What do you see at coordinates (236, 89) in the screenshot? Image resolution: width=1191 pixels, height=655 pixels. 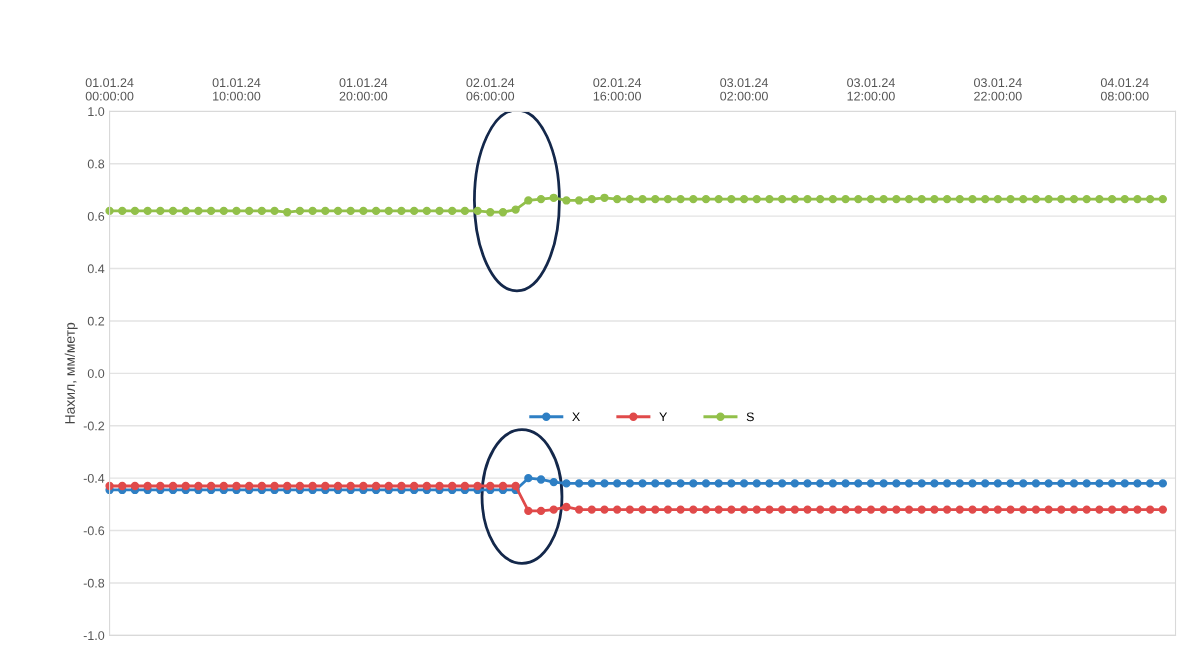 I see `x-tick-label: 01.01.24 10:00:00` at bounding box center [236, 89].